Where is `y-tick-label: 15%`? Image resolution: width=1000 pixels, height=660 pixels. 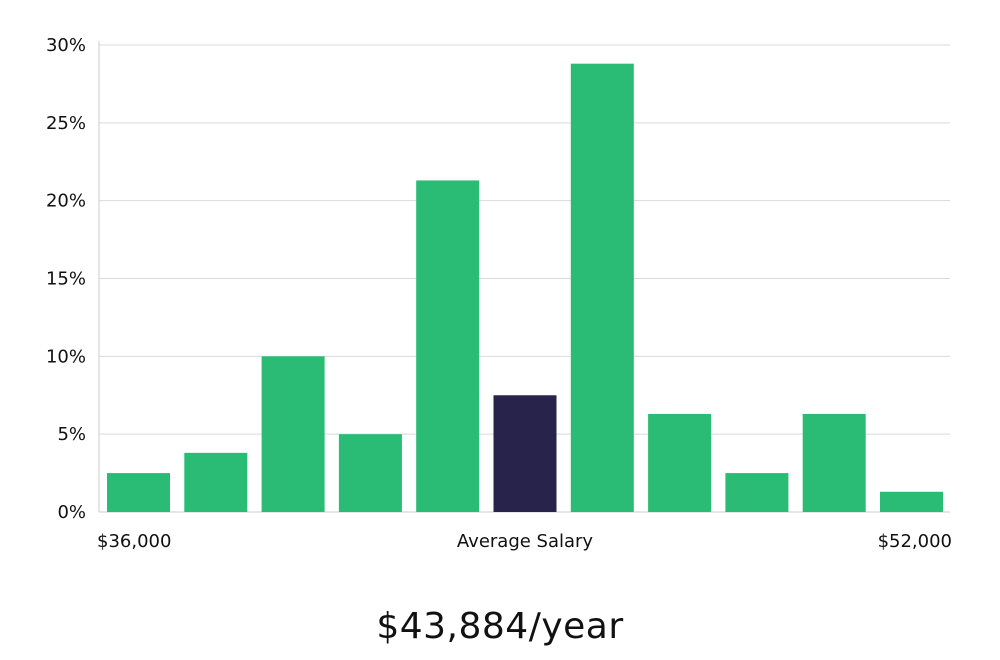 y-tick-label: 15% is located at coordinates (66, 279).